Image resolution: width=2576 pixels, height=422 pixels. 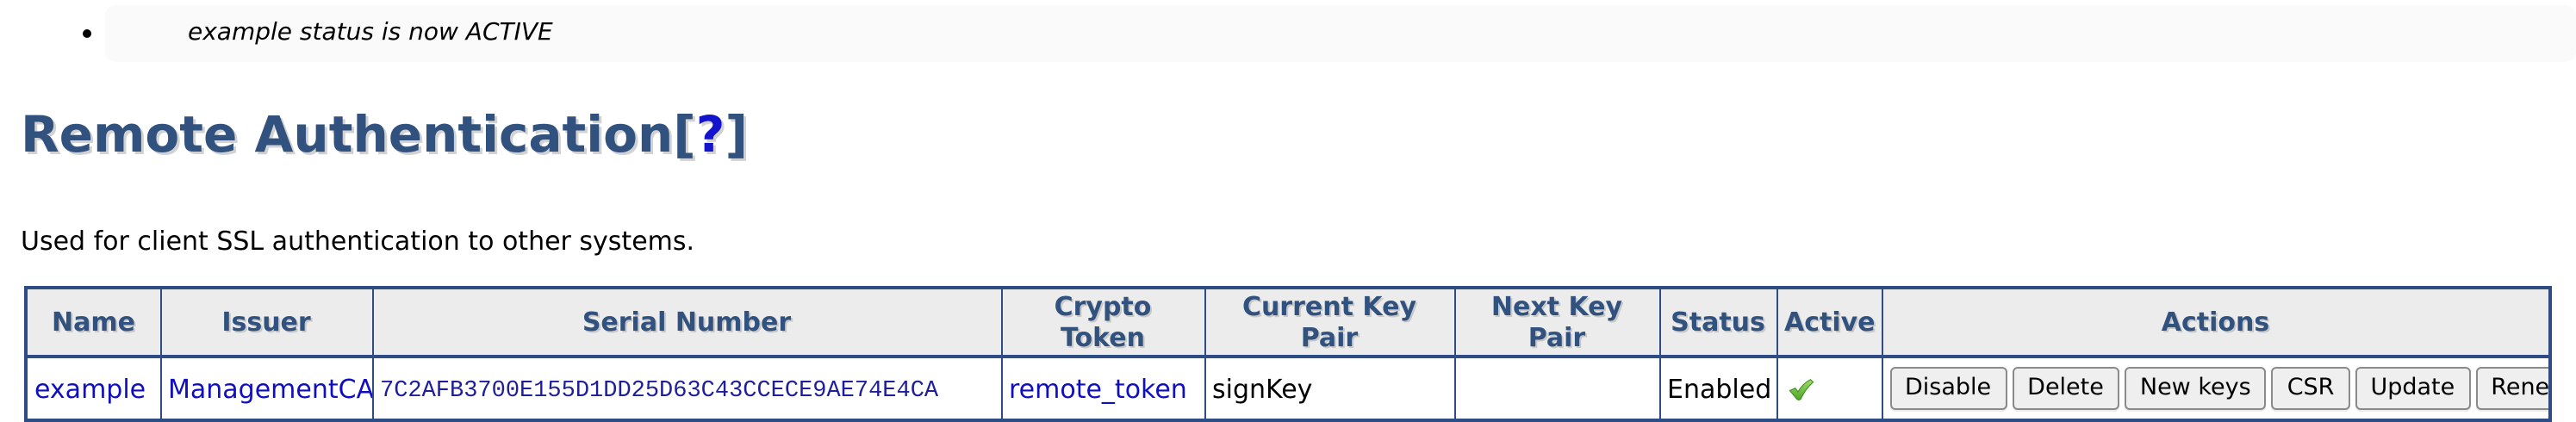 What do you see at coordinates (2216, 322) in the screenshot?
I see `col-header-actions: Actions` at bounding box center [2216, 322].